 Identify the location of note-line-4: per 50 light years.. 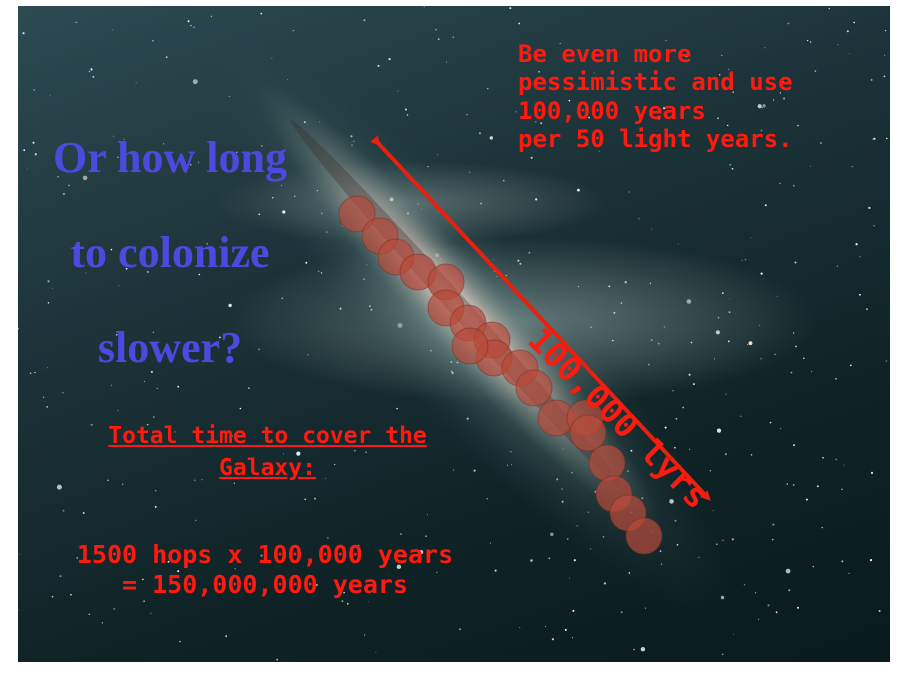
(655, 138).